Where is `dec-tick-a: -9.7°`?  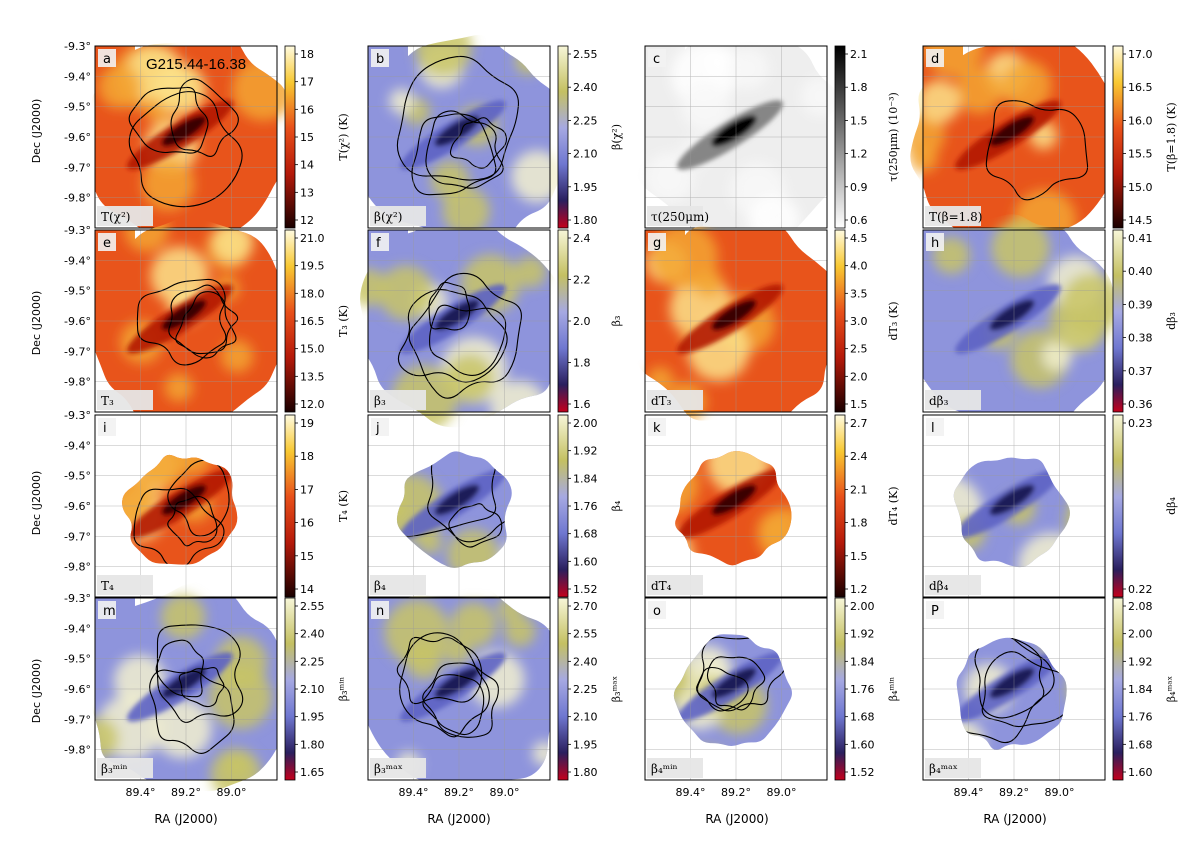 dec-tick-a: -9.7° is located at coordinates (77, 167).